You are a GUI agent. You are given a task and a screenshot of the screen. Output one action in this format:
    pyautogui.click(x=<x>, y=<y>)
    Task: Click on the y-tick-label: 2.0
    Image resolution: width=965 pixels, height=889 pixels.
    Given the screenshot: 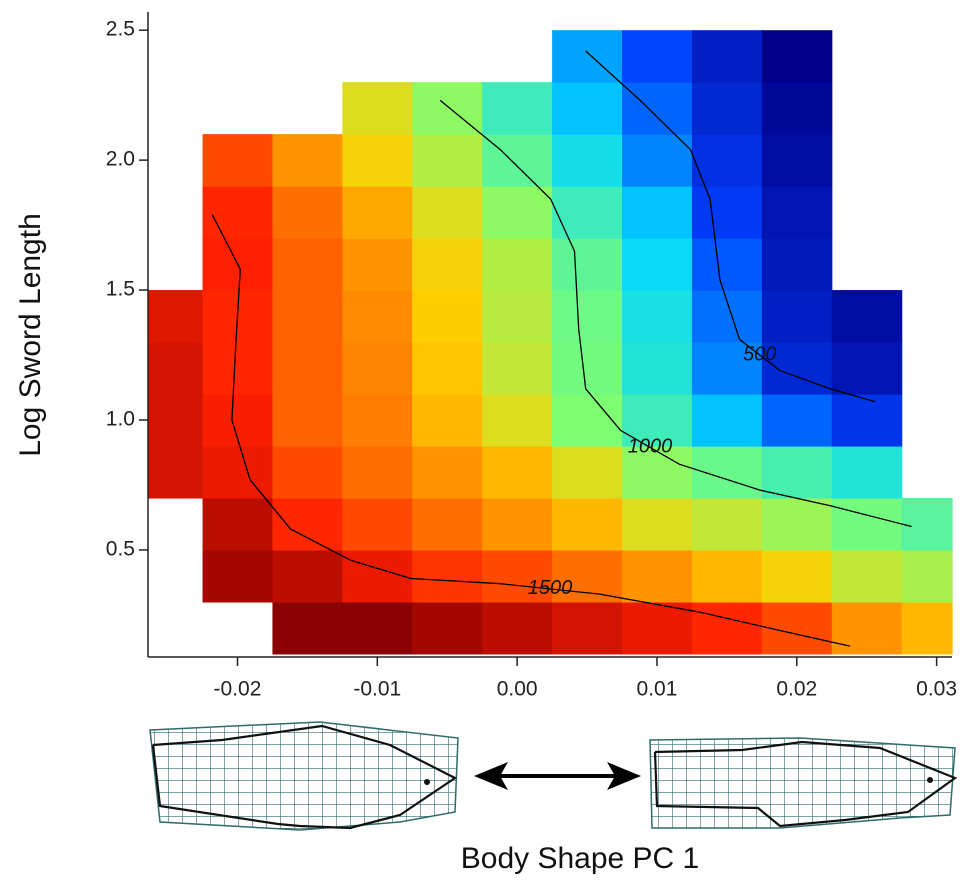 What is the action you would take?
    pyautogui.click(x=120, y=159)
    